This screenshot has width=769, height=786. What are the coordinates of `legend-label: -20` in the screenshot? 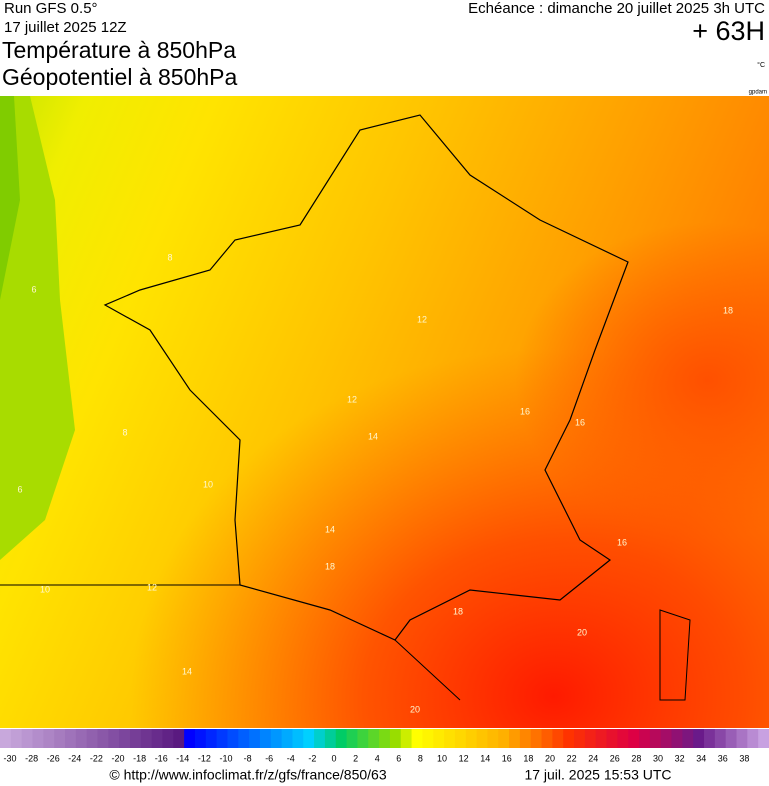 It's located at (117, 758).